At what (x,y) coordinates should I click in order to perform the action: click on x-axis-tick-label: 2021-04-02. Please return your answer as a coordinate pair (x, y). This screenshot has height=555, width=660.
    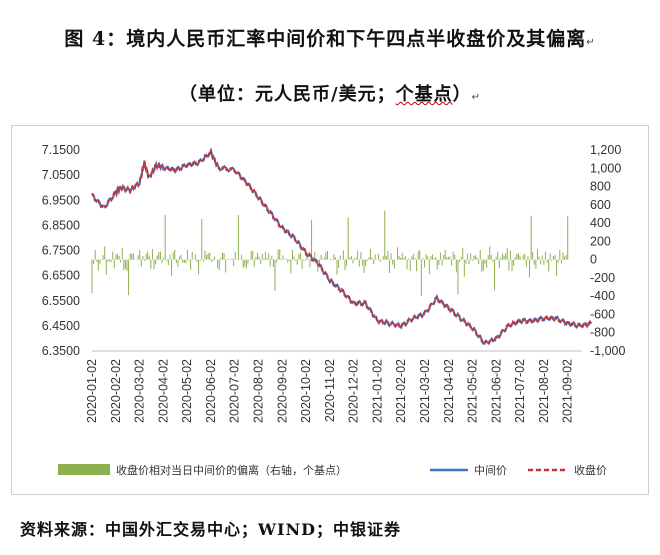
    Looking at the image, I should click on (449, 391).